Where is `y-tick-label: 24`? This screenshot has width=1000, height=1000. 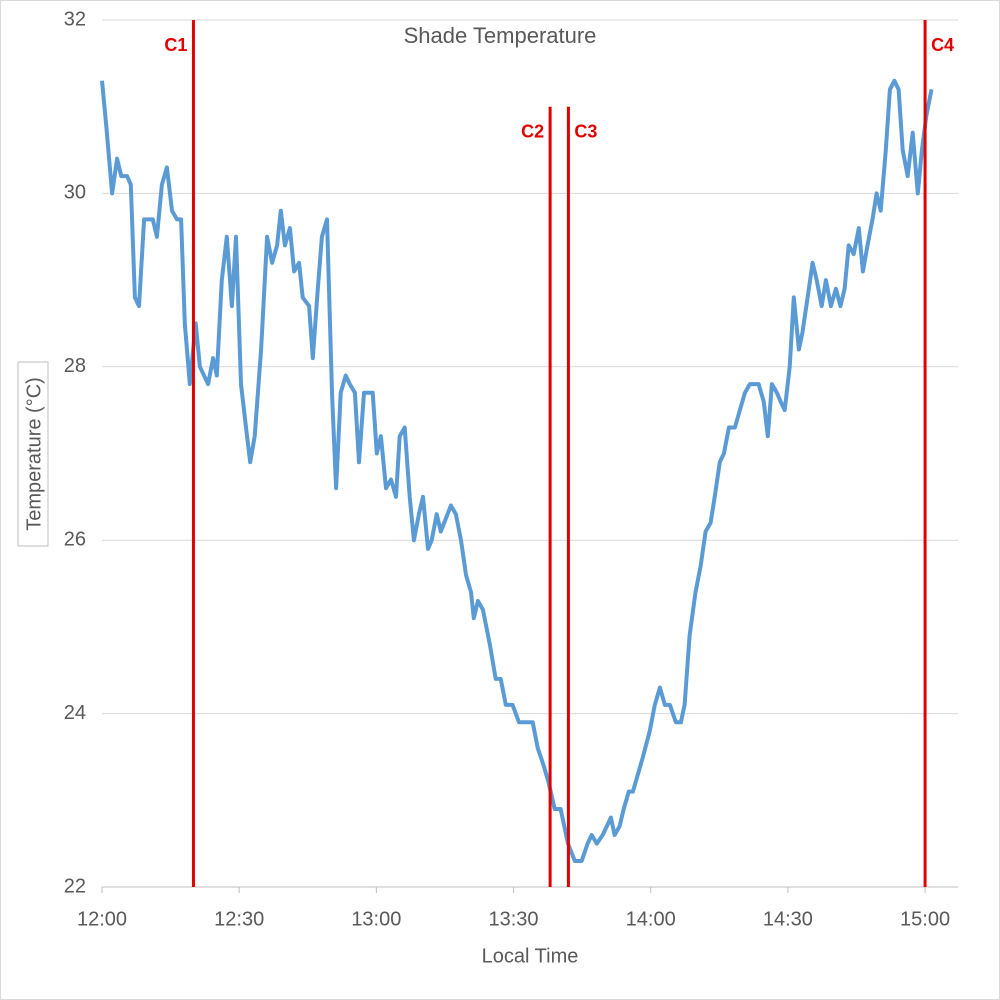
y-tick-label: 24 is located at coordinates (75, 713).